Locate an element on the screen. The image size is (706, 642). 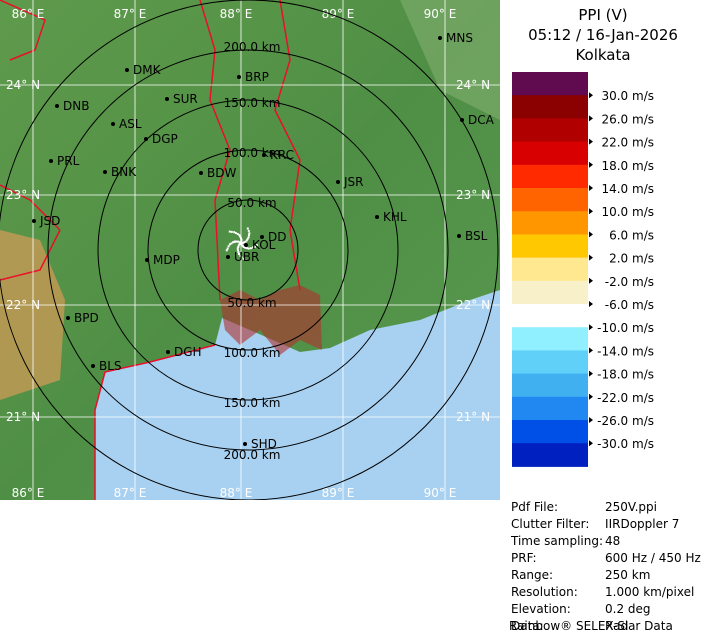
info-key: Pdf File: is located at coordinates (535, 507).